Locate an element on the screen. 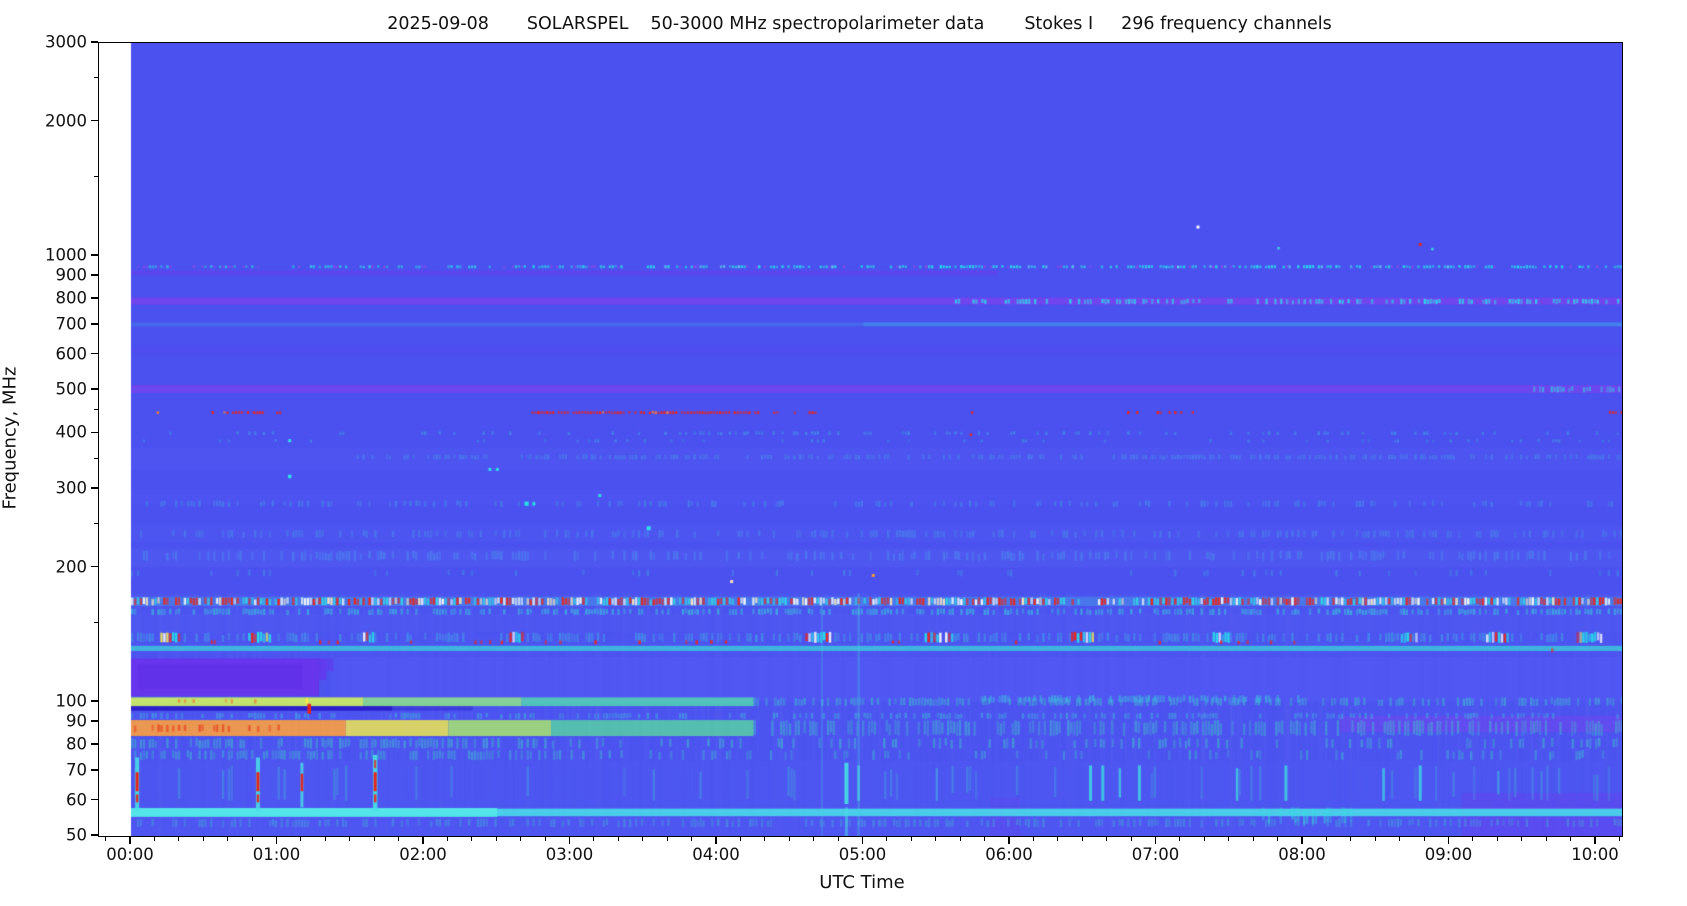 This screenshot has width=1687, height=906. y-tick-label: 50 is located at coordinates (76, 835).